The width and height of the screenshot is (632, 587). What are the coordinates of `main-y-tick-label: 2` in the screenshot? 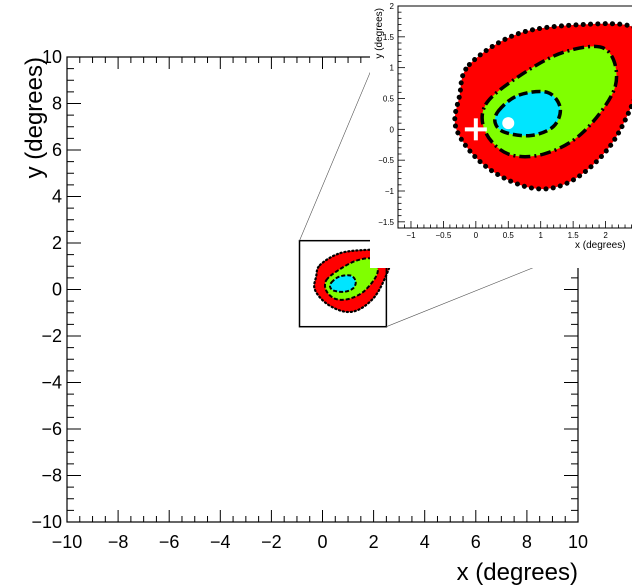 It's located at (57, 243).